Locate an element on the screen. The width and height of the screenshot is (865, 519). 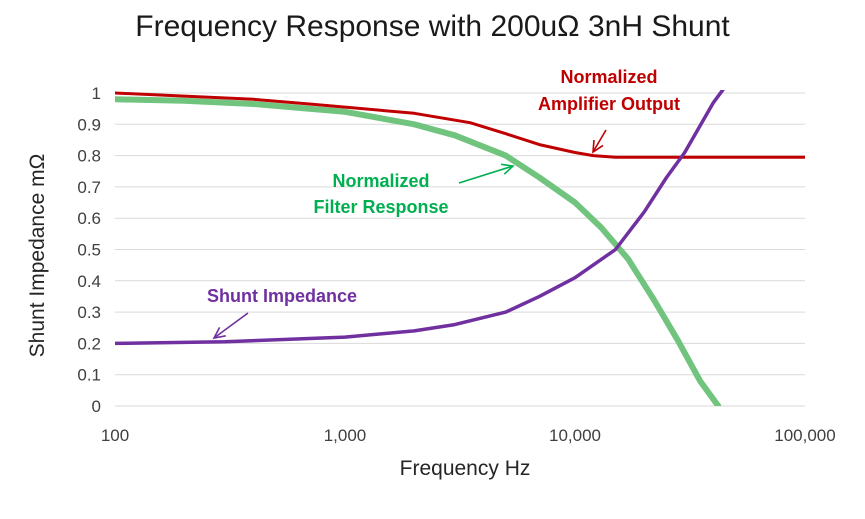
annotation-filter-response-text: Normalized is located at coordinates (380, 181).